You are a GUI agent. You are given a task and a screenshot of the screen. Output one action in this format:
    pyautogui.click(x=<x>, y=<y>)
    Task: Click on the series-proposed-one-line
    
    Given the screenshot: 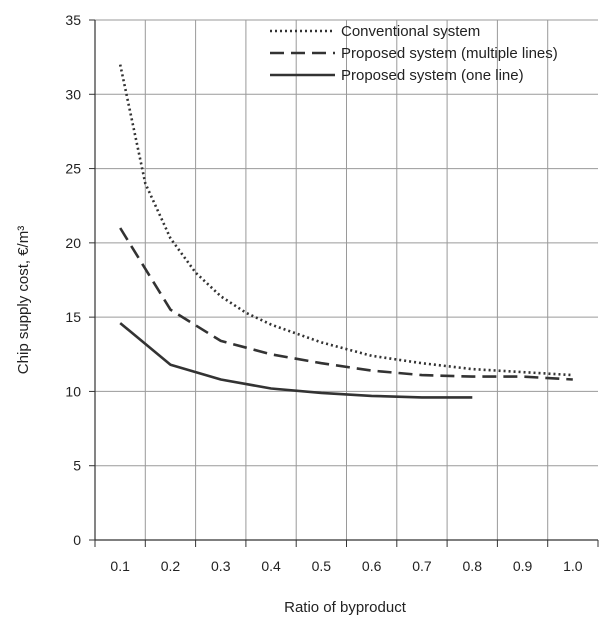 What is the action you would take?
    pyautogui.click(x=296, y=360)
    